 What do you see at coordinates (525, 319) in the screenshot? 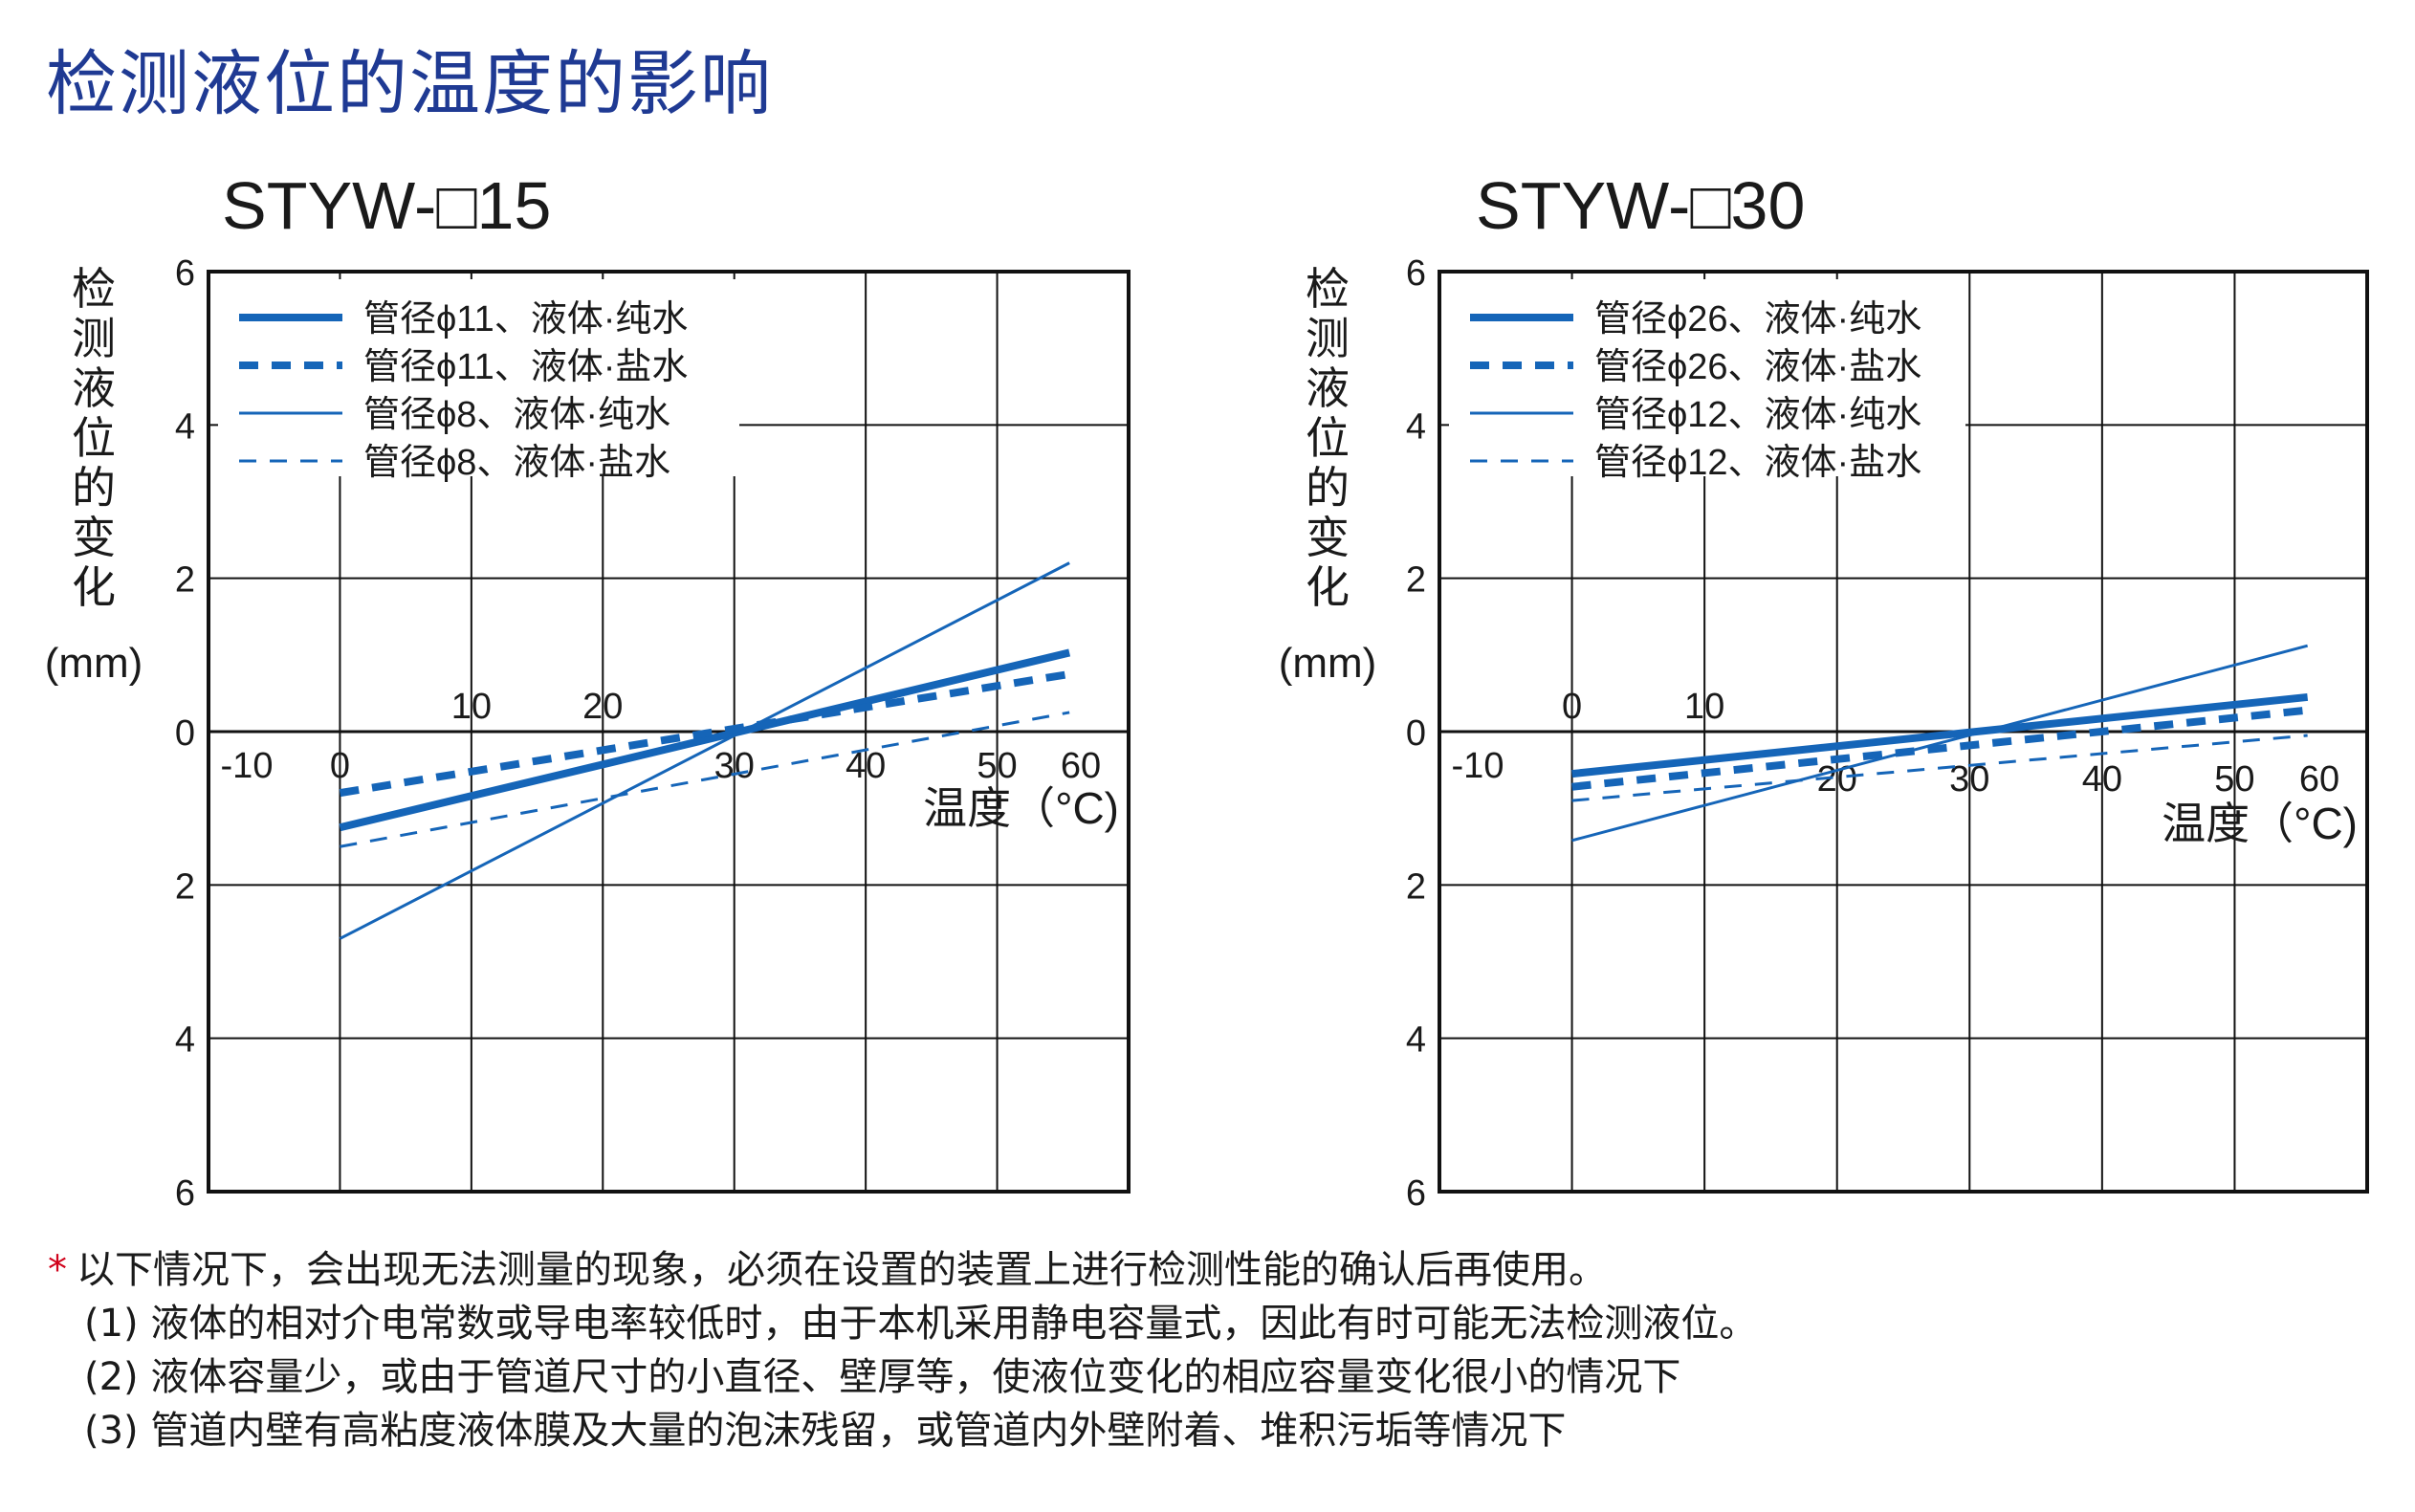
I see `legend-label: 管径ϕ11、液体·纯水` at bounding box center [525, 319].